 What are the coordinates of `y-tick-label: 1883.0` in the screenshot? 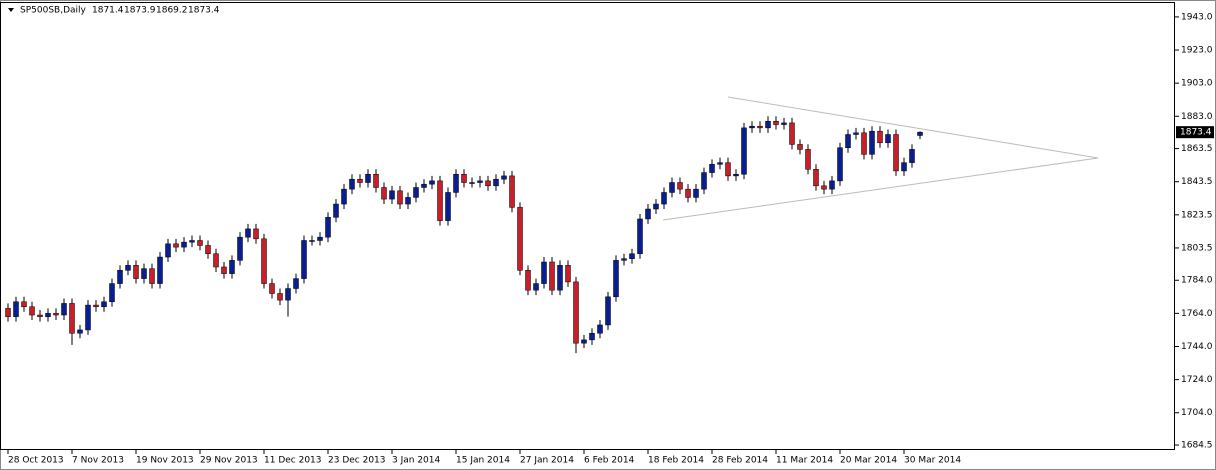 It's located at (1197, 117).